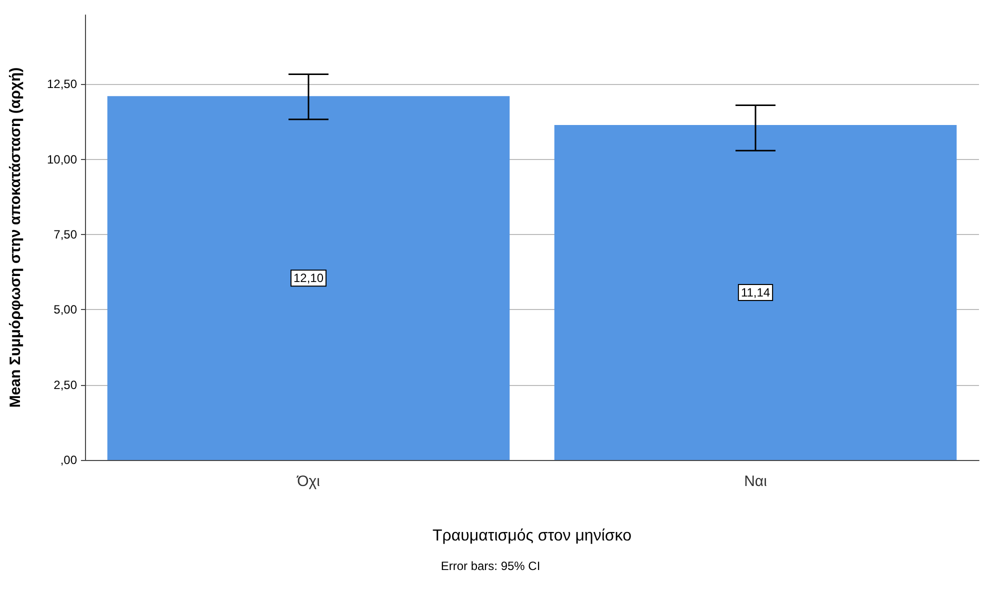  Describe the element at coordinates (755, 481) in the screenshot. I see `x-tick-label: Ναι` at that location.